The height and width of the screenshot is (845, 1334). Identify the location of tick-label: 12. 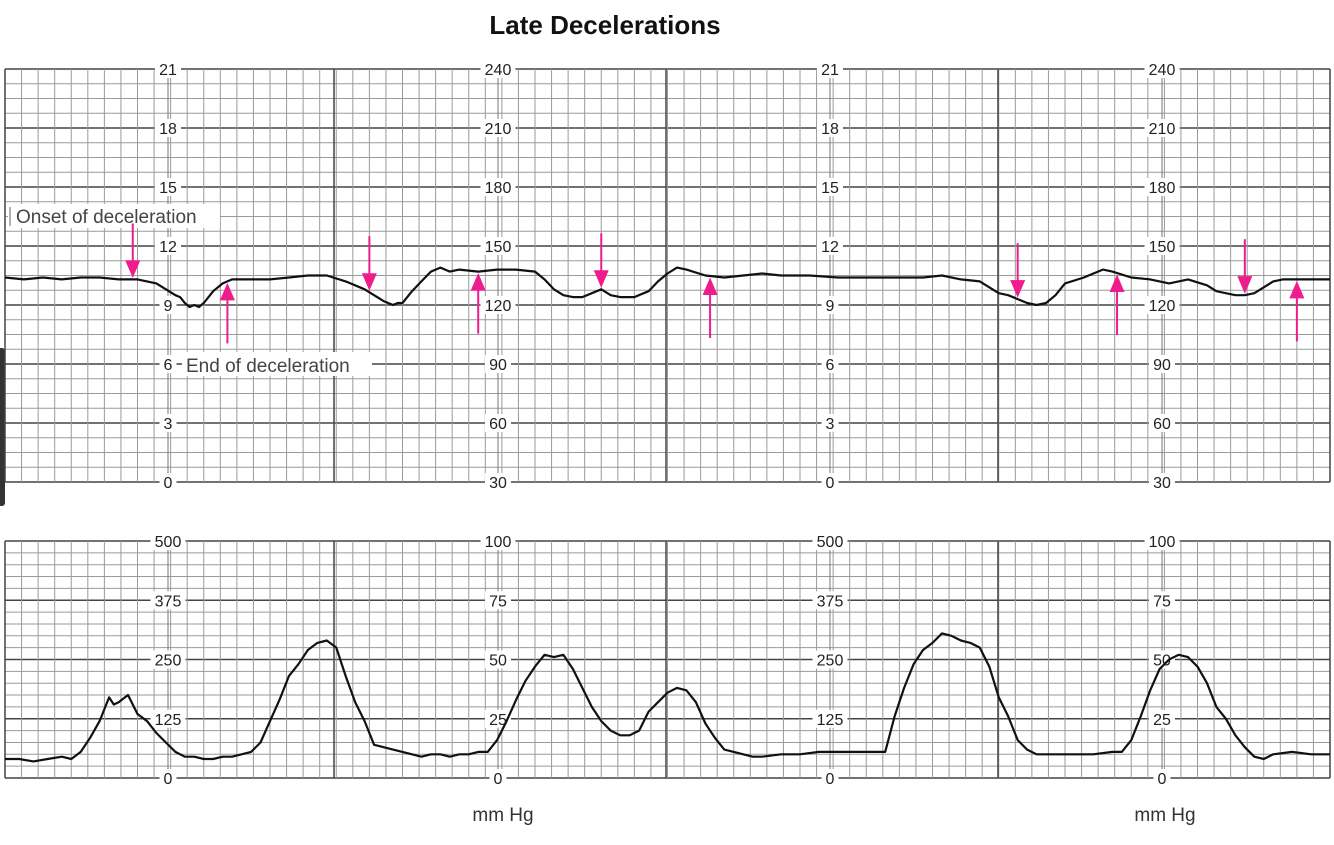
(168, 247).